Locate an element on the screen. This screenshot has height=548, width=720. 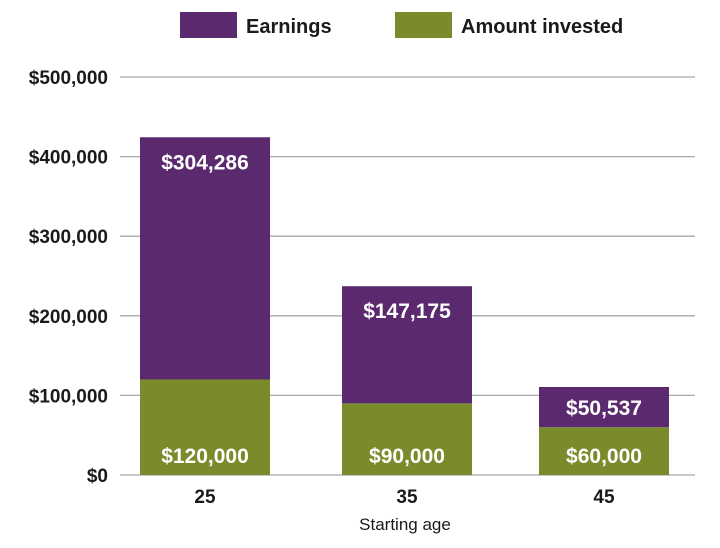
y-tick-label: $0 is located at coordinates (97, 476).